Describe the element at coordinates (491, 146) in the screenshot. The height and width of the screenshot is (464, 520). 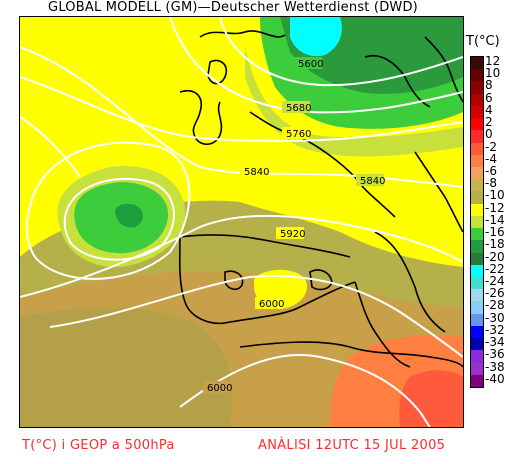
I see `legend-label: -2` at that location.